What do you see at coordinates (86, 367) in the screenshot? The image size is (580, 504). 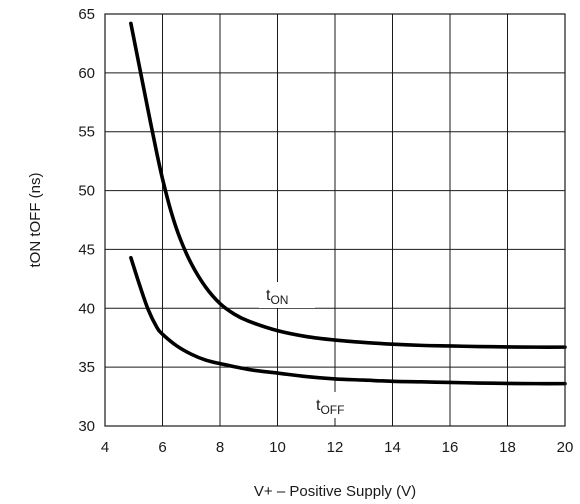 I see `y-tick-label: 35` at bounding box center [86, 367].